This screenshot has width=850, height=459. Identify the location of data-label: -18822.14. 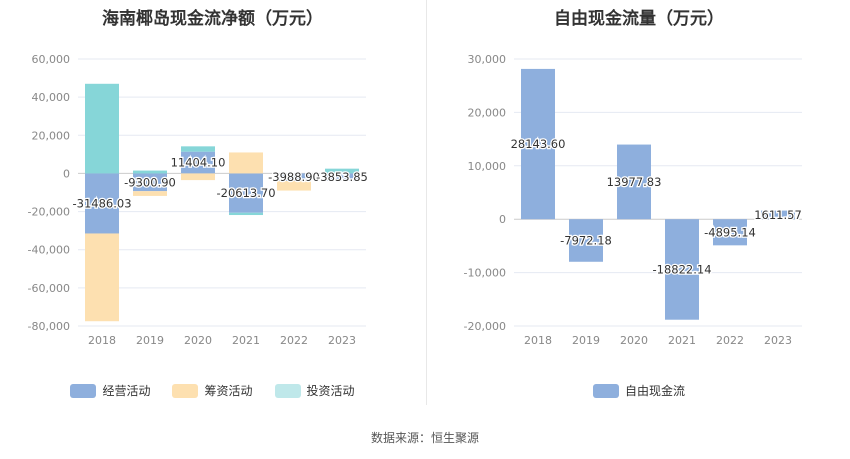
(681, 269).